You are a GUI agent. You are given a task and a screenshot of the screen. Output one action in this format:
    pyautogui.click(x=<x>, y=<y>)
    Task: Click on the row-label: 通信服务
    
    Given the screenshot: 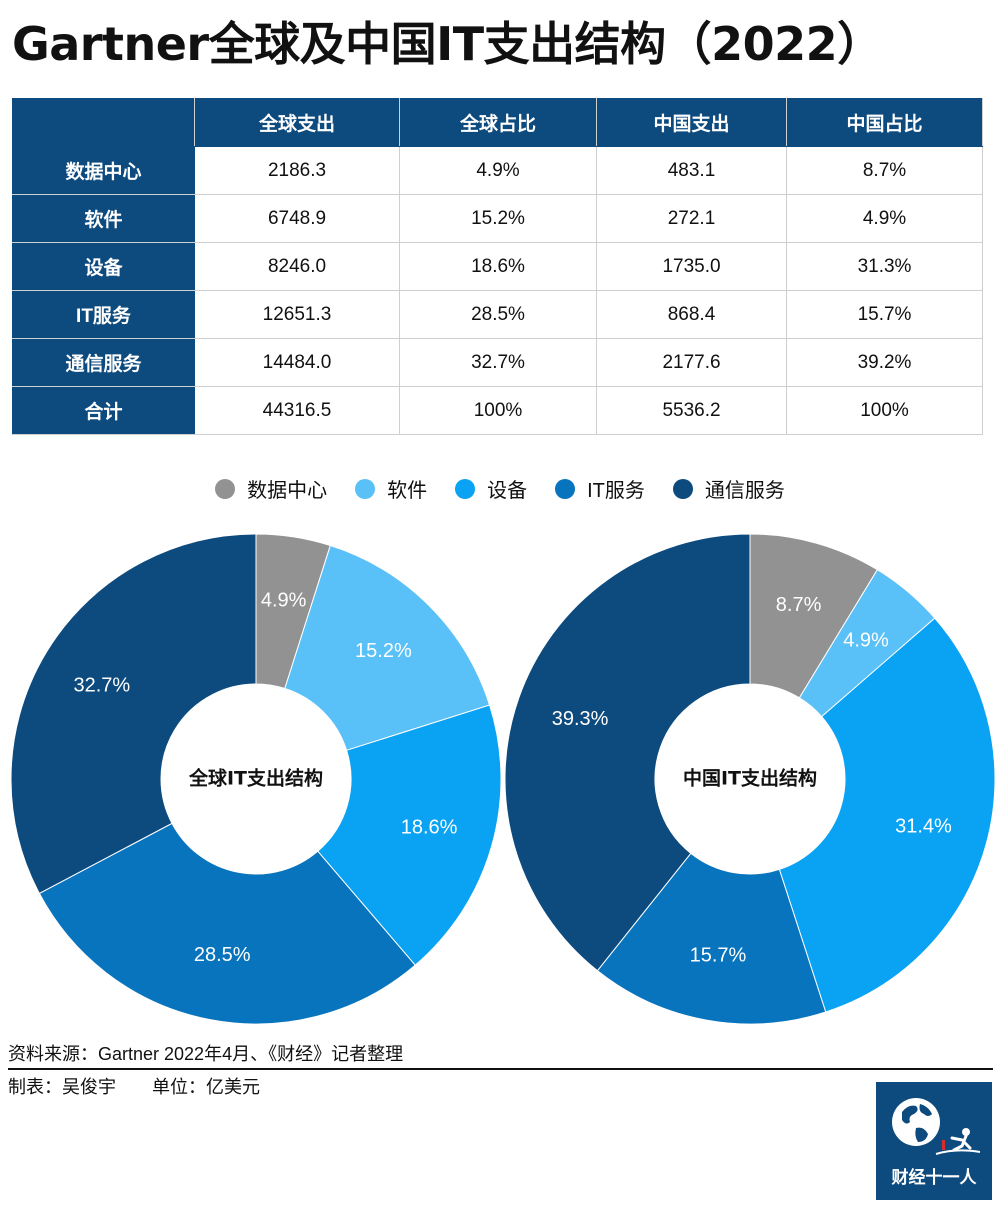 What is the action you would take?
    pyautogui.click(x=103, y=362)
    